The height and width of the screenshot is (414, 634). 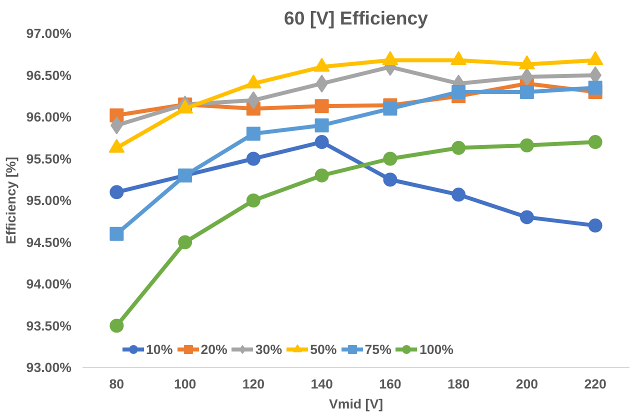 What do you see at coordinates (595, 384) in the screenshot?
I see `x-tick-label: 220` at bounding box center [595, 384].